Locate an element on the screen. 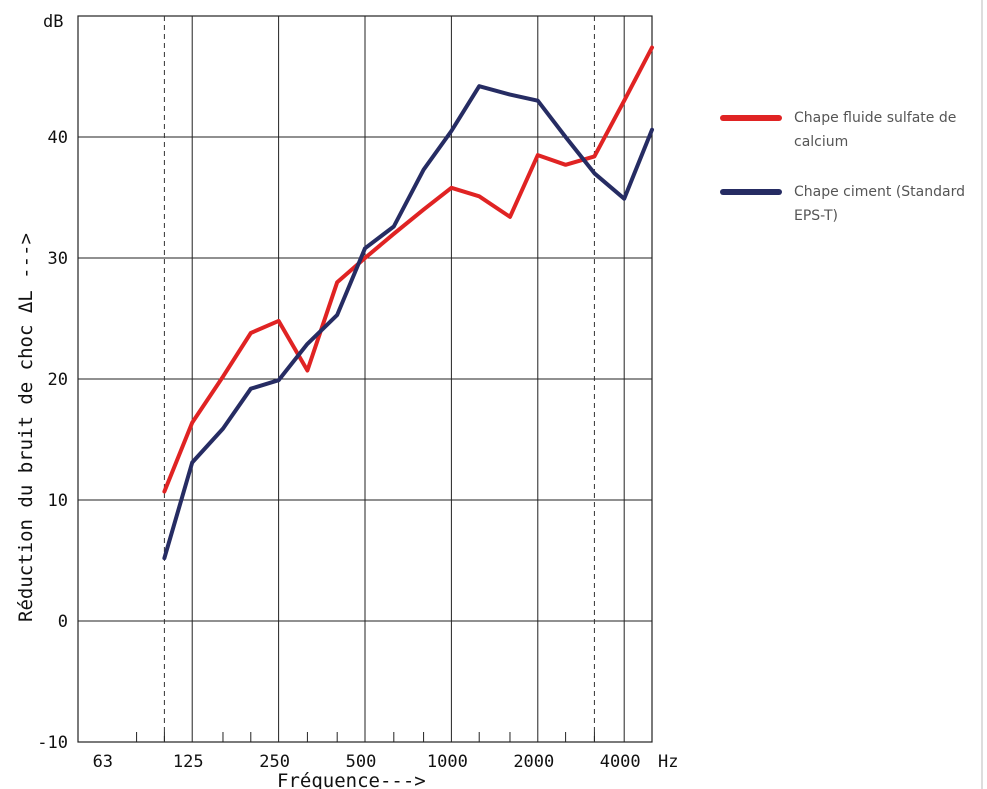 The height and width of the screenshot is (789, 987). x-tick-label: 1000 is located at coordinates (447, 762).